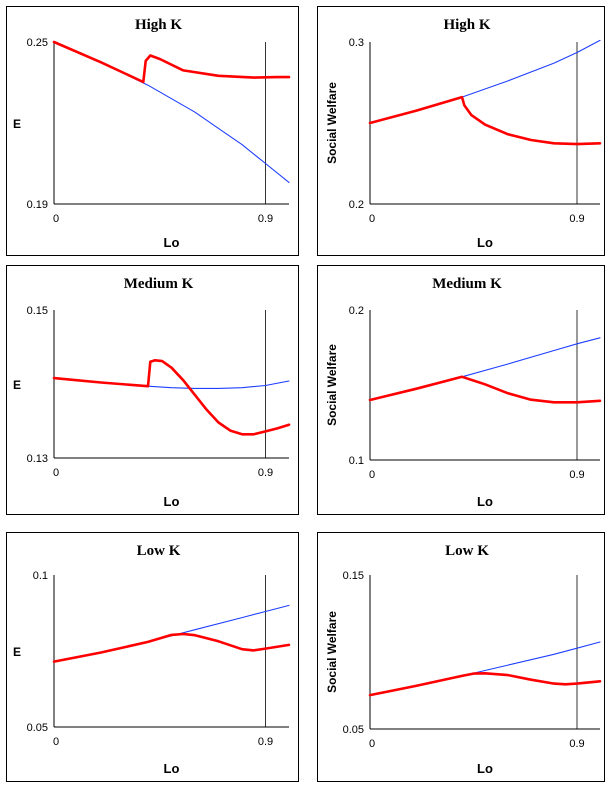  I want to click on y-tick-label: 0.19, so click(37, 205).